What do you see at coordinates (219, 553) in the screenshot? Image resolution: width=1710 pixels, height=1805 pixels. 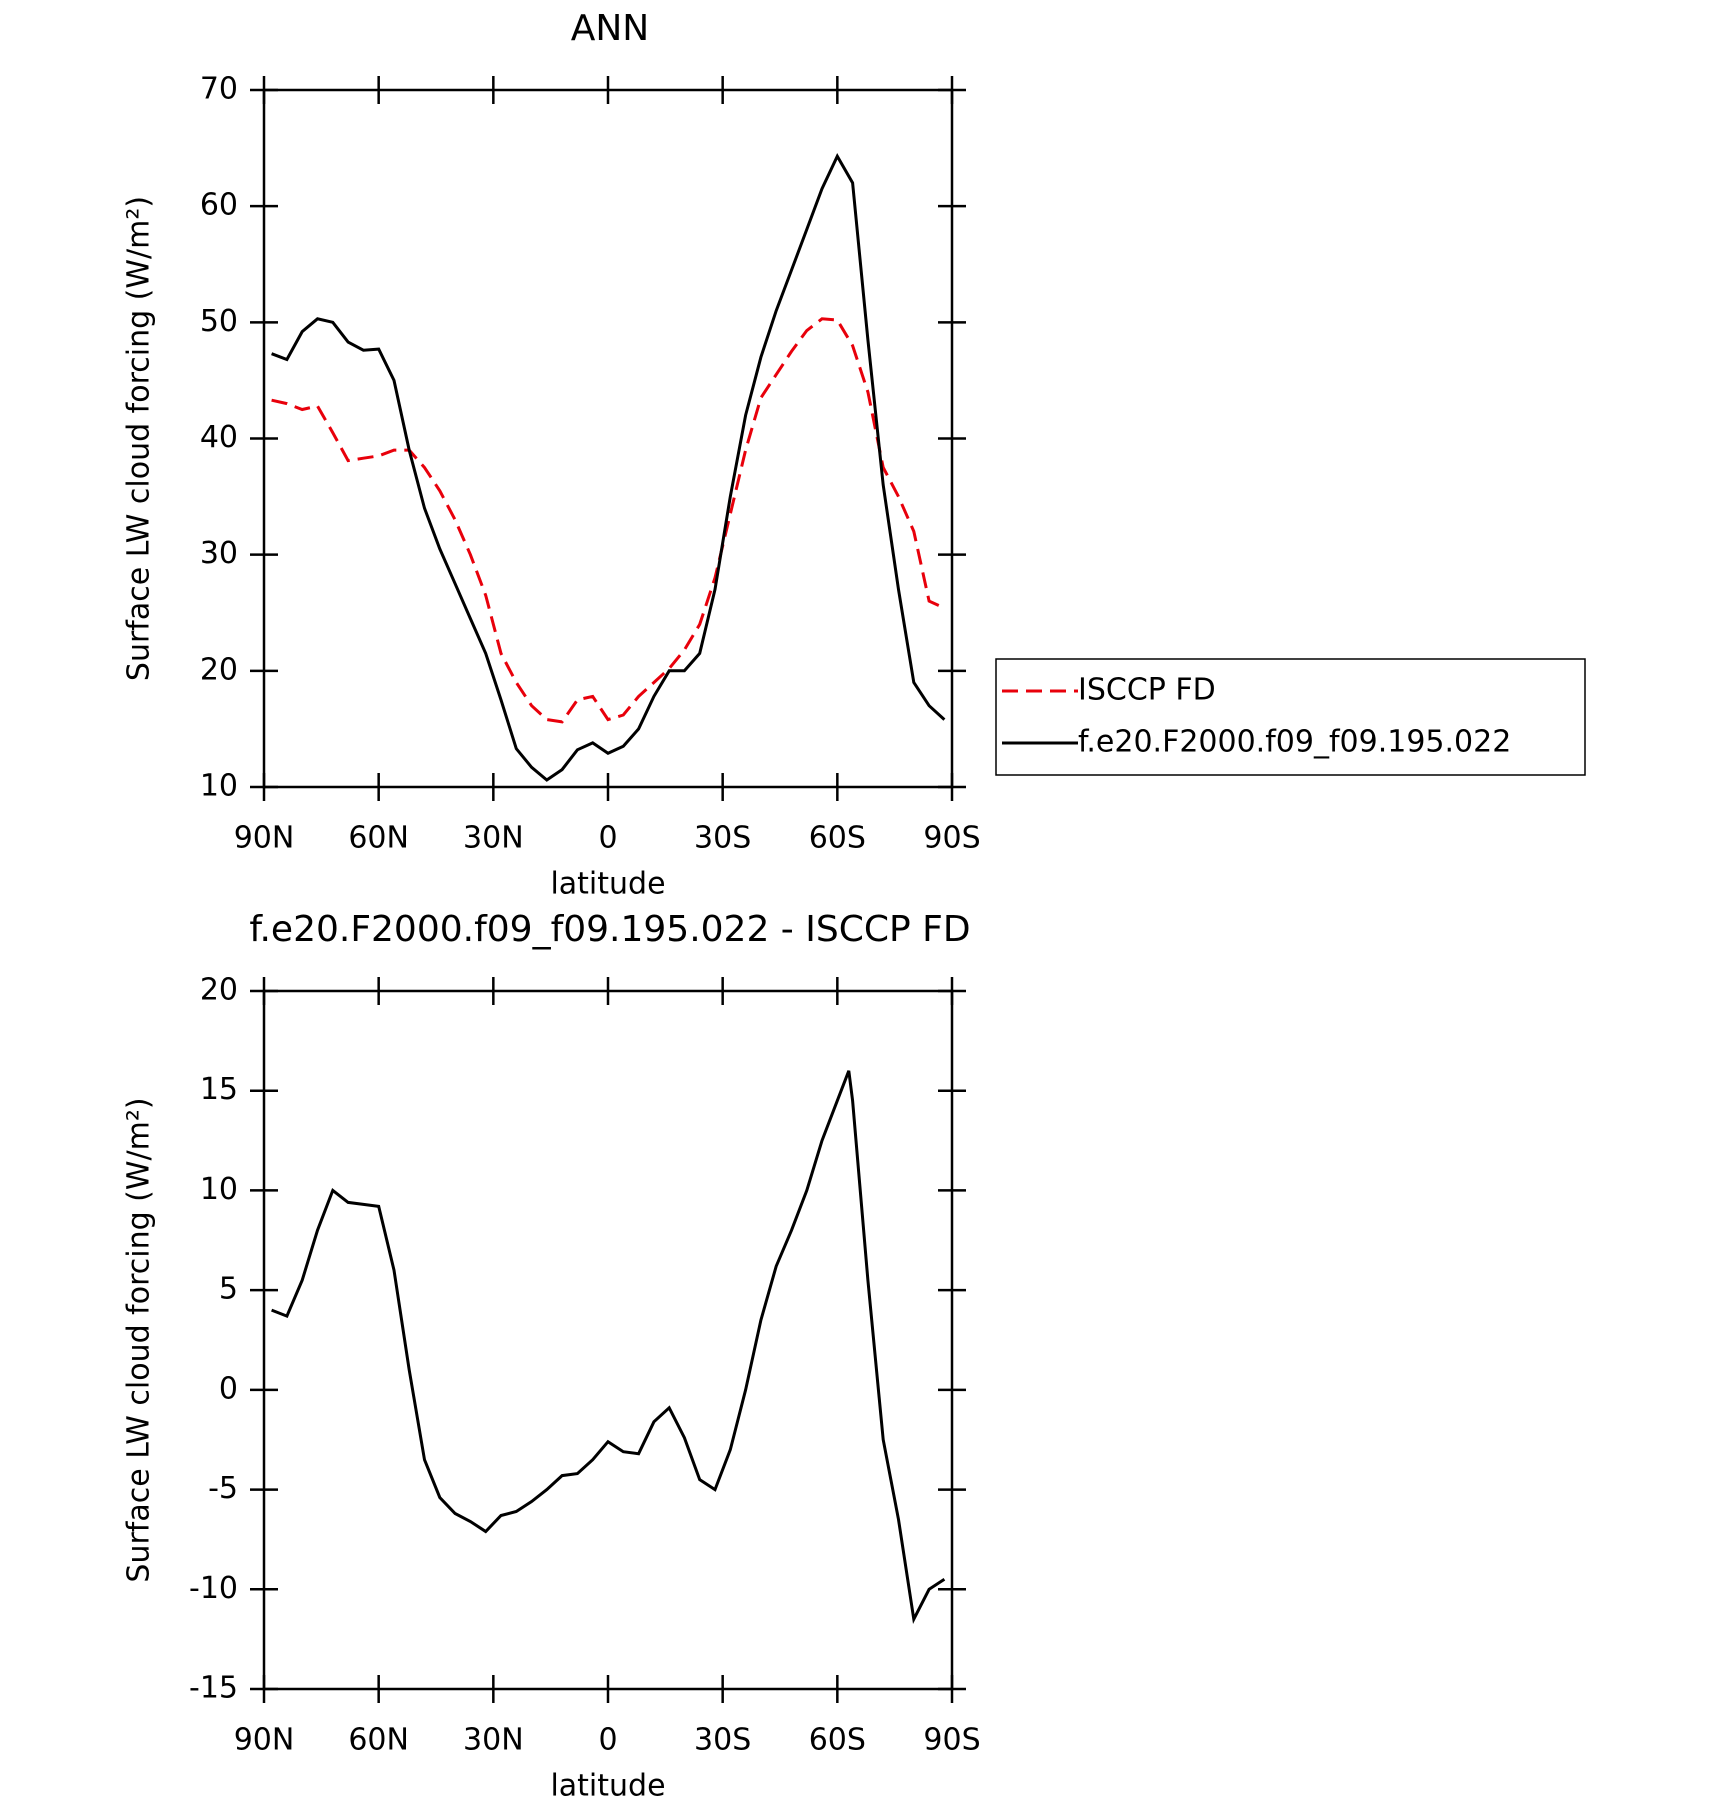 I see `y-tick-label: 30` at bounding box center [219, 553].